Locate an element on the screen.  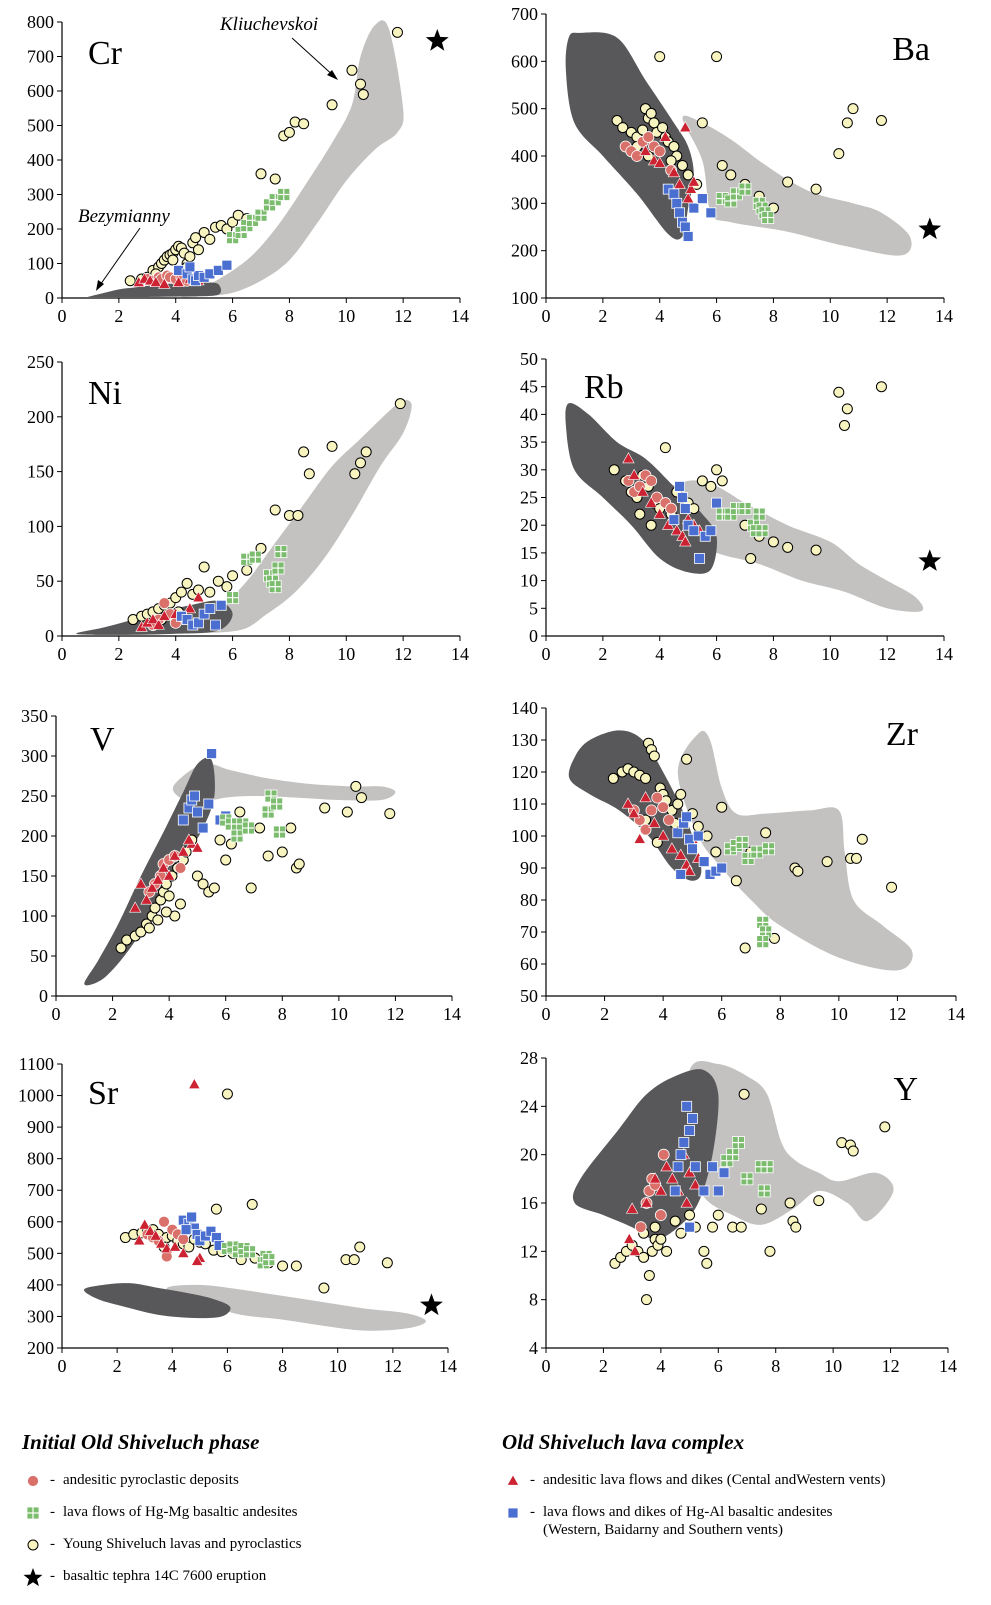
legend-symbol-circle-pink is located at coordinates (33, 1481).